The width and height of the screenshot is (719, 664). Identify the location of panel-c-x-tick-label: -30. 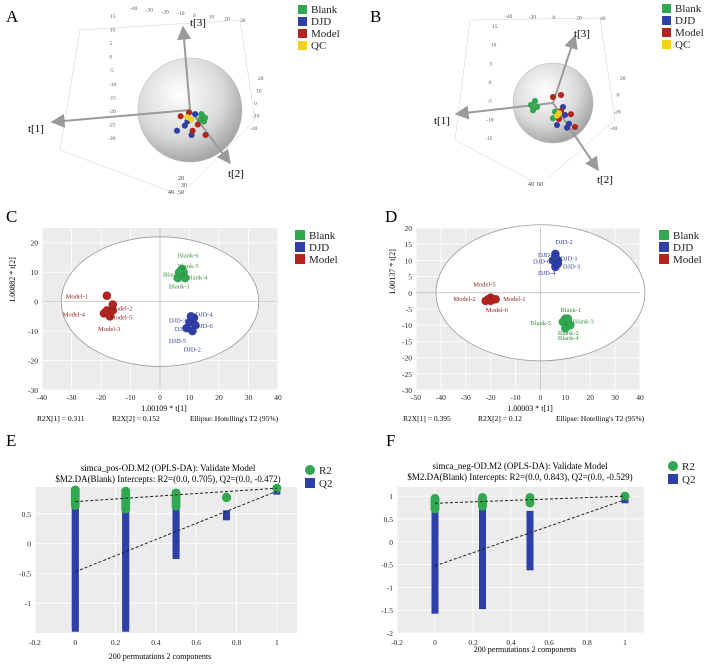
(72, 397).